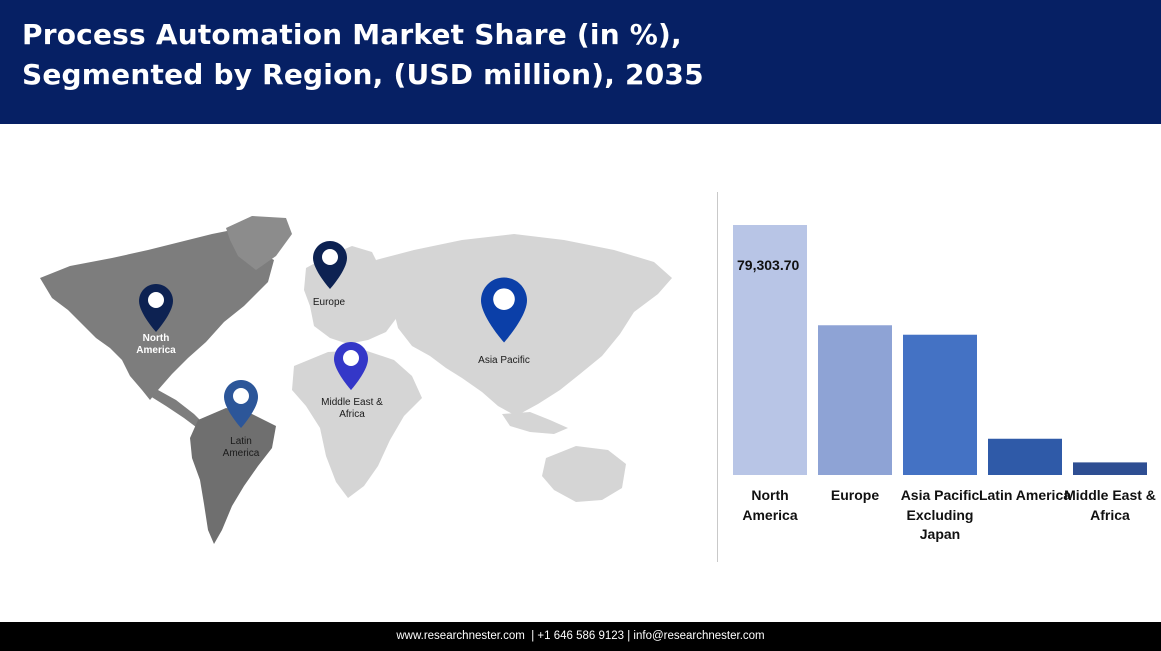 The image size is (1161, 651). What do you see at coordinates (584, 474) in the screenshot?
I see `map-australia` at bounding box center [584, 474].